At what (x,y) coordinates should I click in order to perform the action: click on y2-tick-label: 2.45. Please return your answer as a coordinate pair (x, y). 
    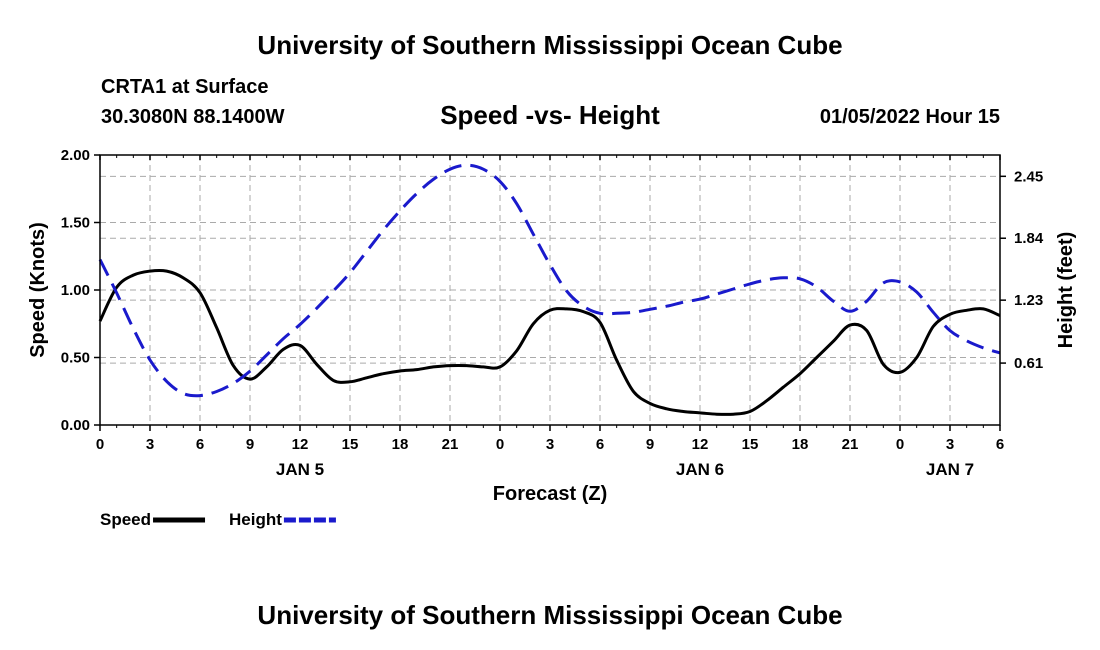
    Looking at the image, I should click on (1028, 176).